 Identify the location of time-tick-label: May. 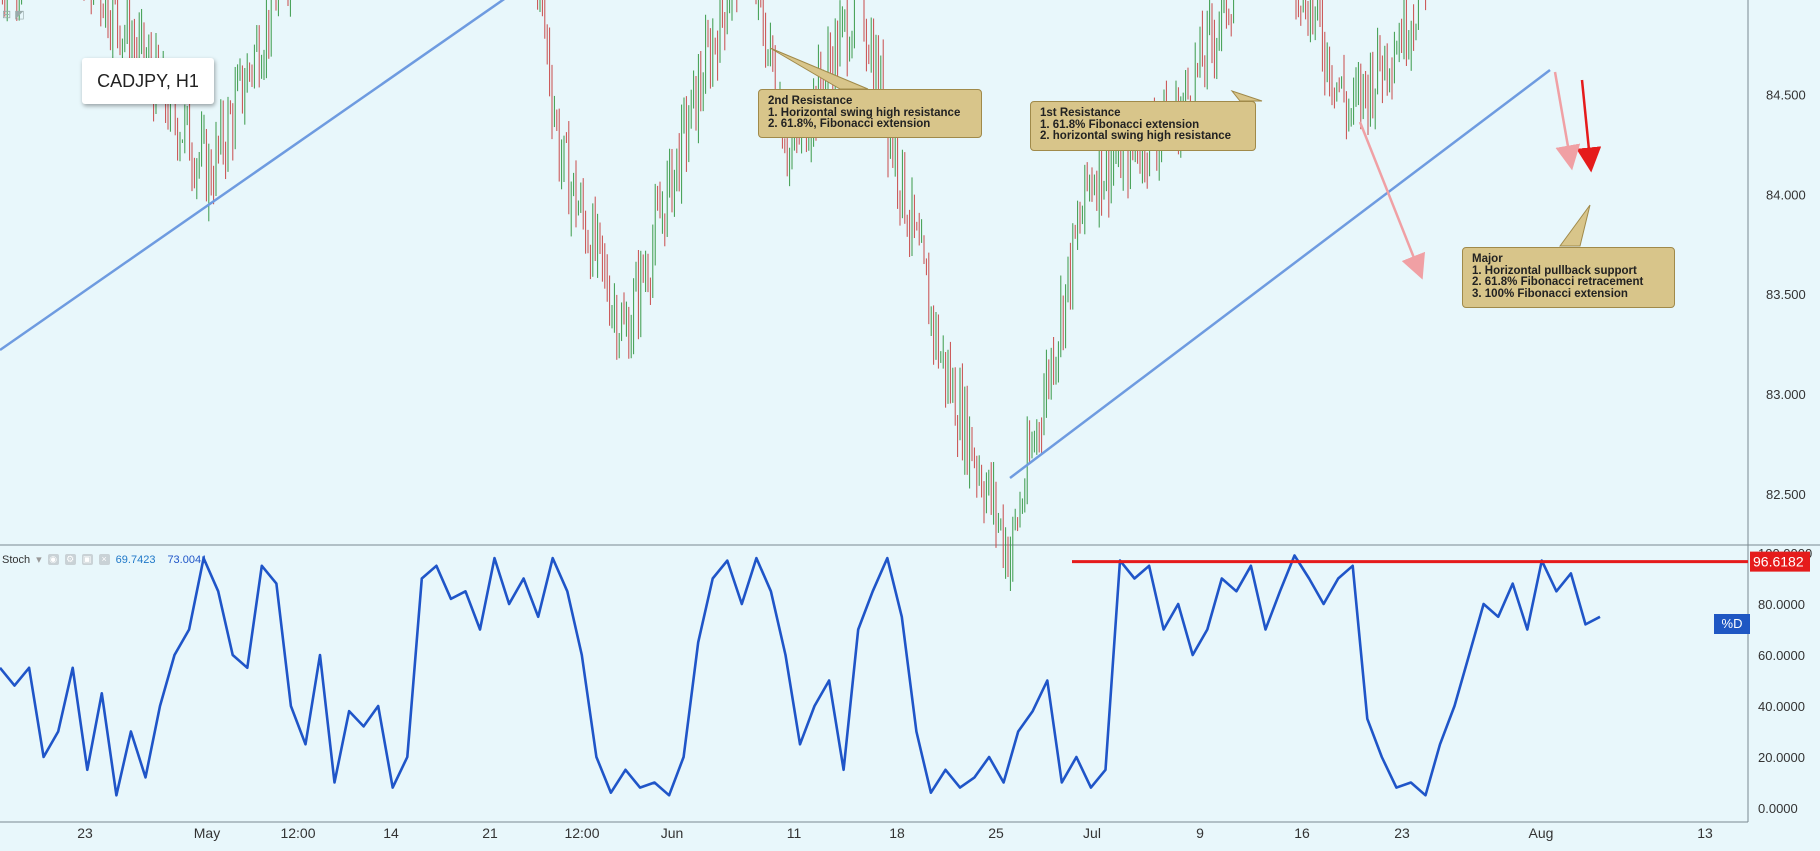
(207, 833).